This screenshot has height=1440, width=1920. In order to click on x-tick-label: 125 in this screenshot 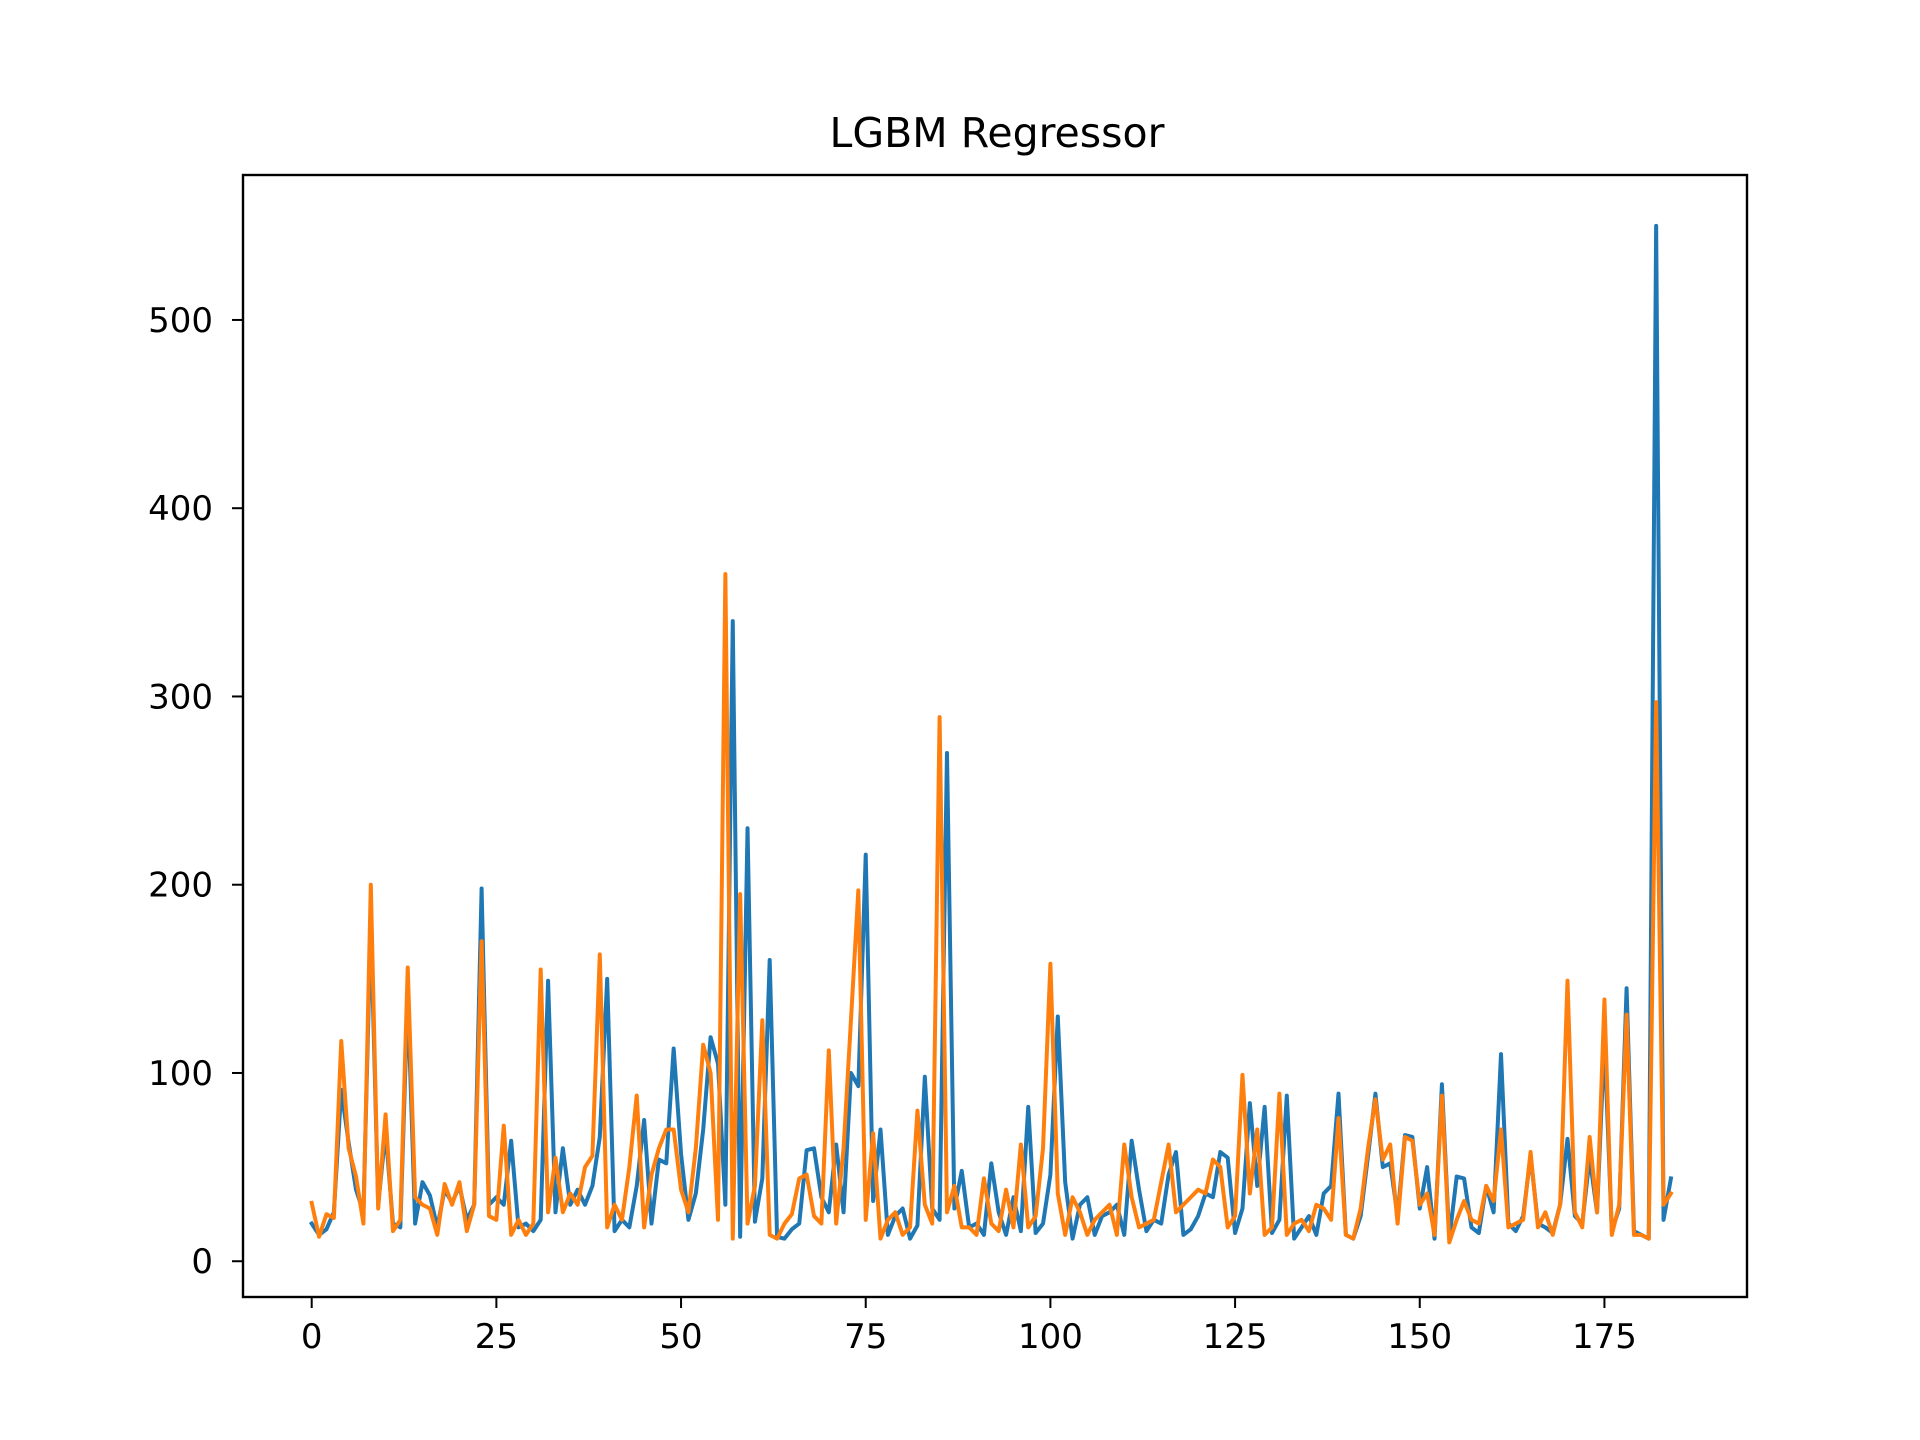, I will do `click(1235, 1337)`.